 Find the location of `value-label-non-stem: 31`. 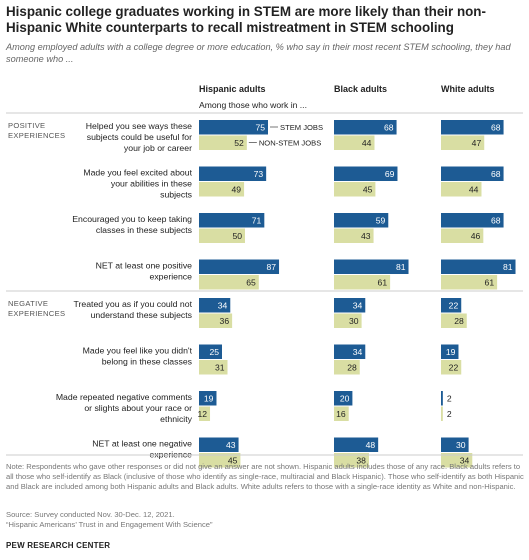

value-label-non-stem: 31 is located at coordinates (220, 368).